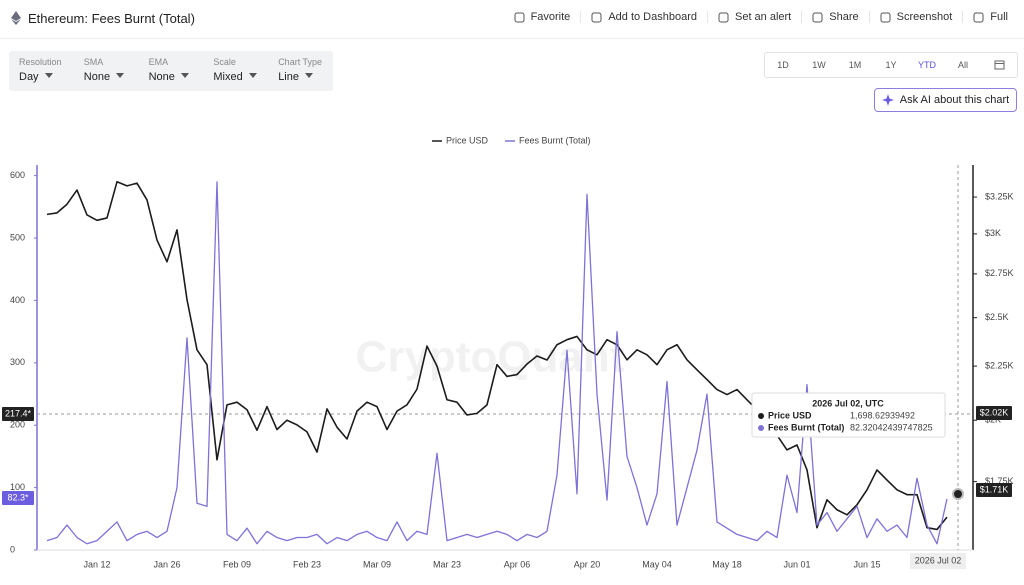 The width and height of the screenshot is (1024, 585). I want to click on action-label: Full, so click(999, 17).